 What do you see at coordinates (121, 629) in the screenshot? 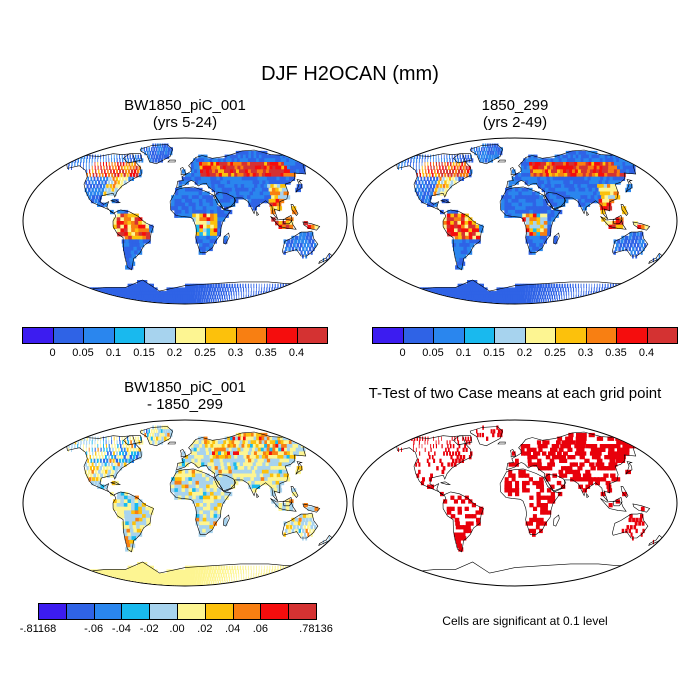
I see `colorbar-label: -.04` at bounding box center [121, 629].